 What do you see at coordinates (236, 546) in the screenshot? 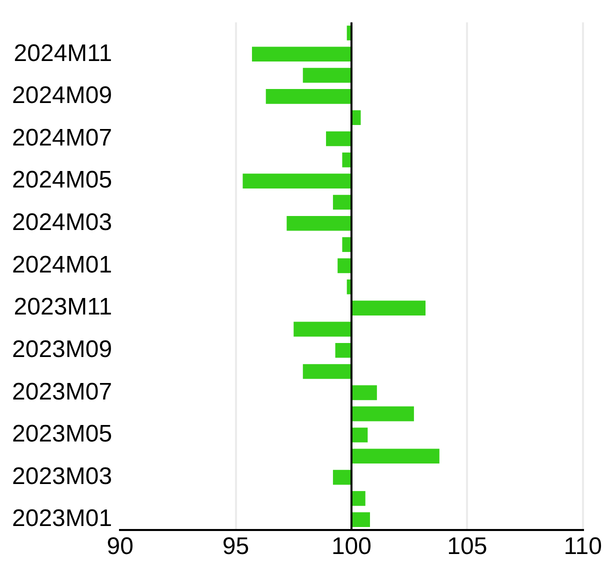
I see `x-tick-label: 95` at bounding box center [236, 546].